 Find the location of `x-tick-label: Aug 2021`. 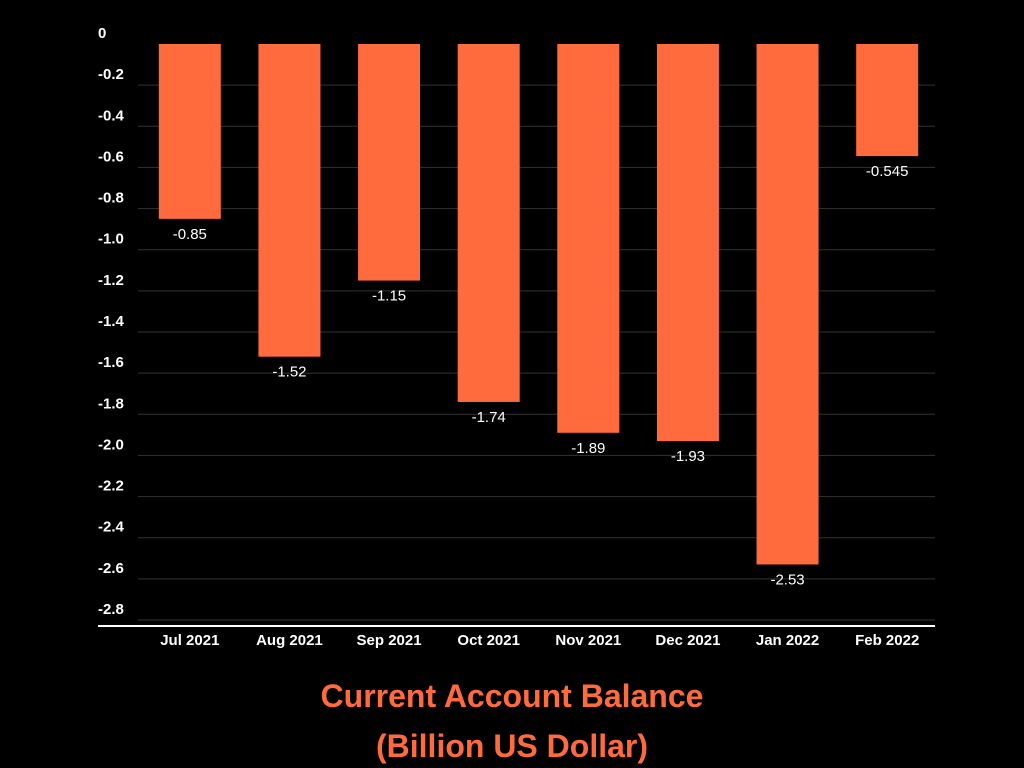

x-tick-label: Aug 2021 is located at coordinates (289, 640).